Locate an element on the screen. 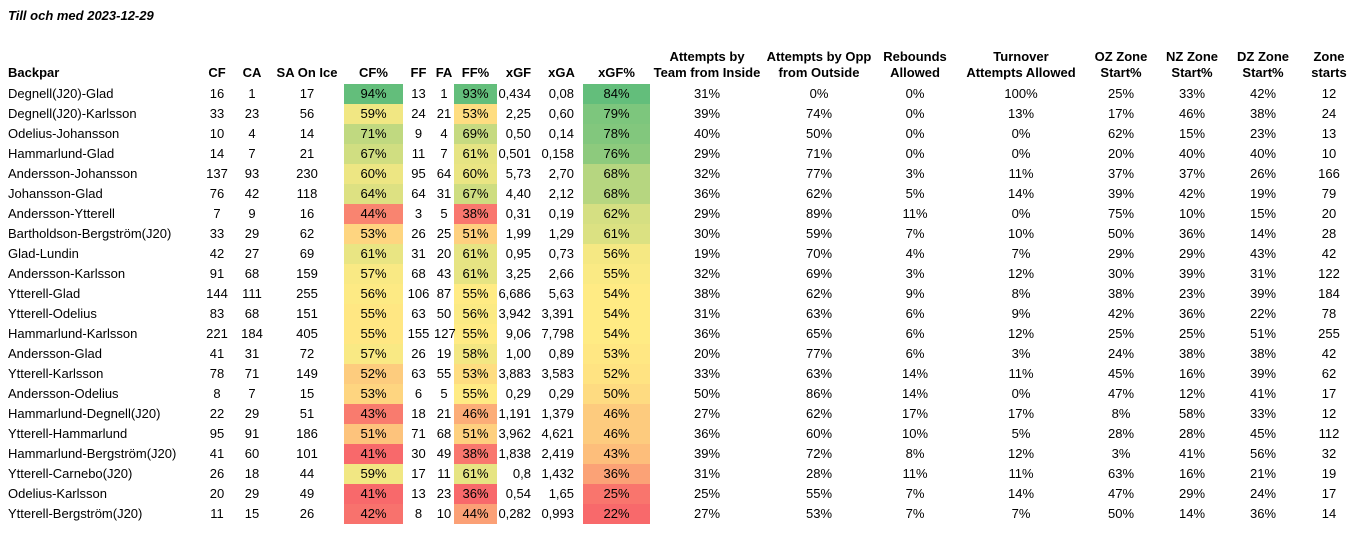 This screenshot has width=1362, height=533. cell-attempts-team-inside: 19% is located at coordinates (707, 253).